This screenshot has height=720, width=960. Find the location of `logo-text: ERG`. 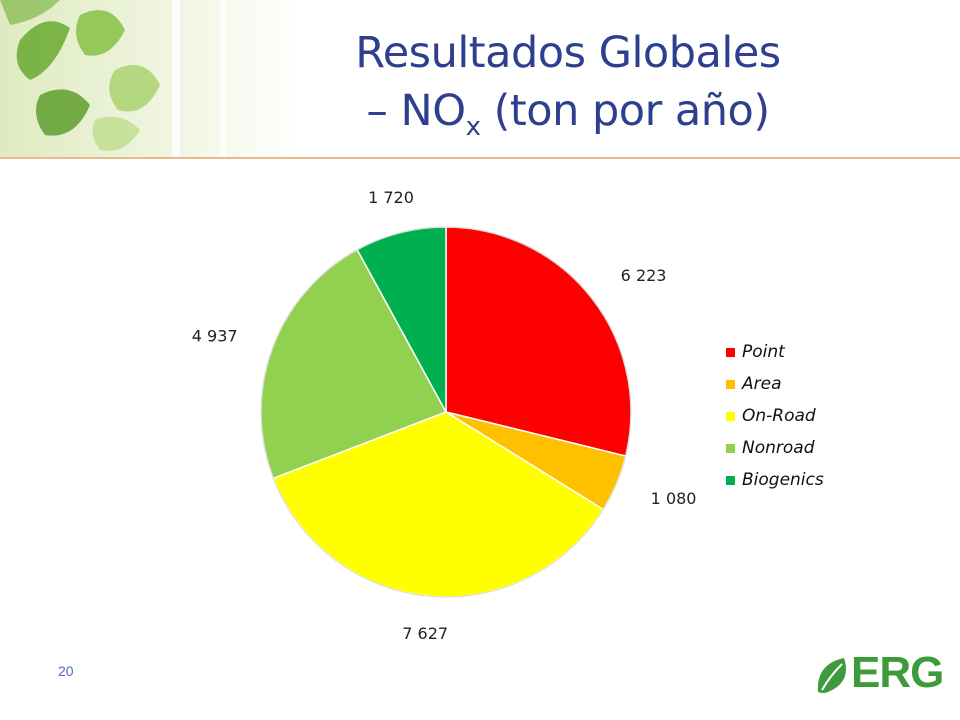

logo-text: ERG is located at coordinates (897, 672).